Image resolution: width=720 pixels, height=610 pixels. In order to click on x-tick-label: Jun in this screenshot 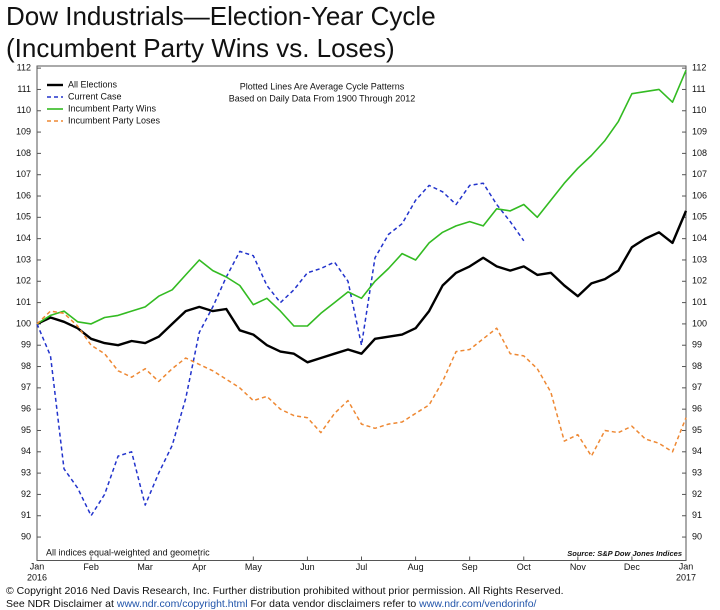, I will do `click(307, 567)`.